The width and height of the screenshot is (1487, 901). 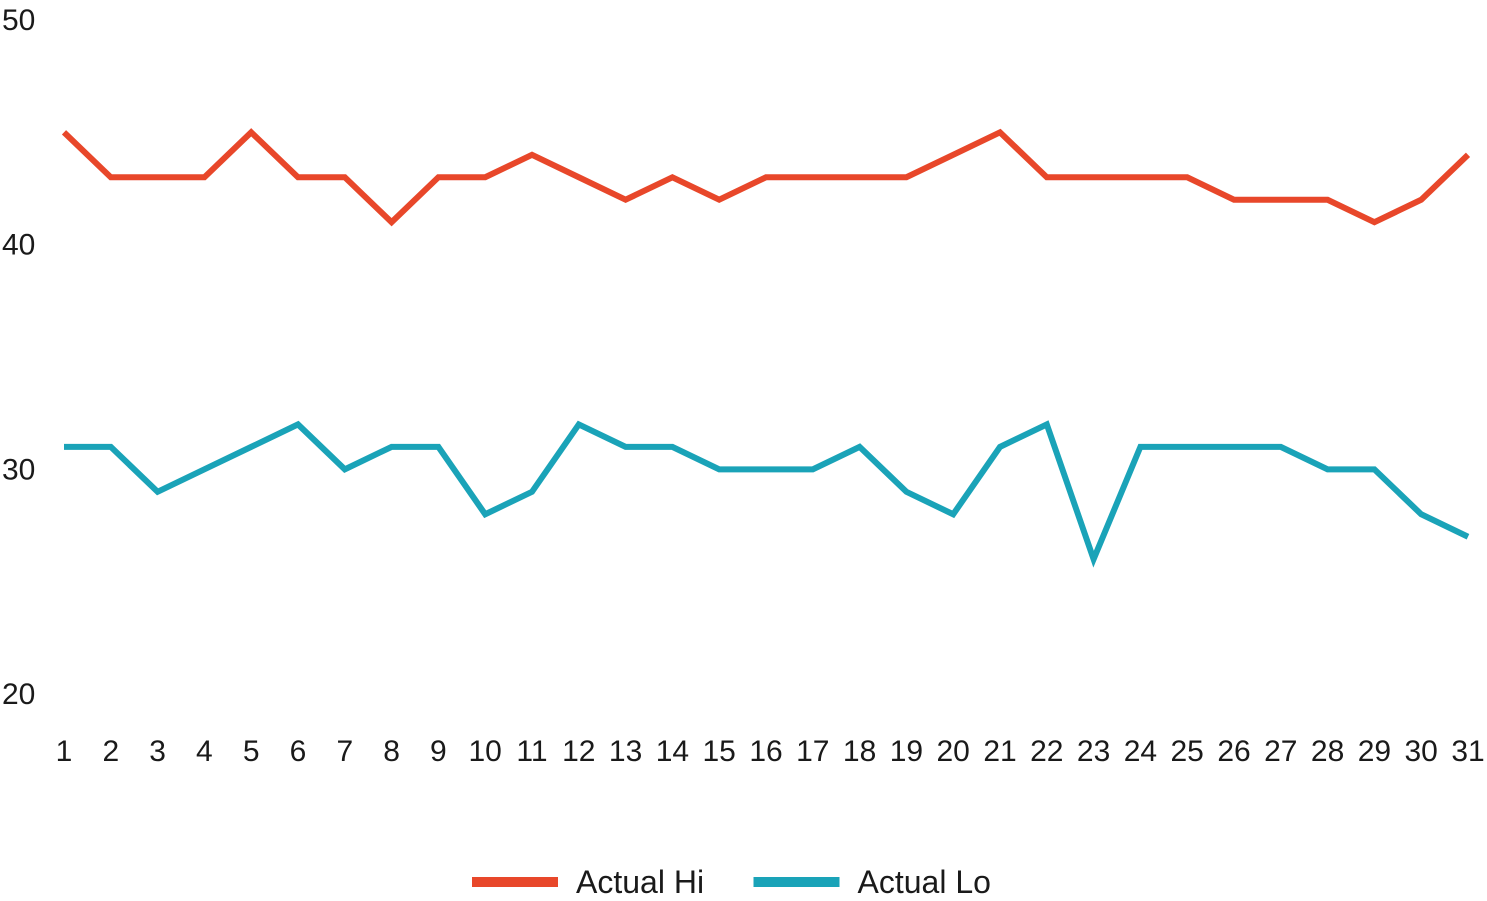 What do you see at coordinates (1327, 751) in the screenshot?
I see `x-tick-label: 28` at bounding box center [1327, 751].